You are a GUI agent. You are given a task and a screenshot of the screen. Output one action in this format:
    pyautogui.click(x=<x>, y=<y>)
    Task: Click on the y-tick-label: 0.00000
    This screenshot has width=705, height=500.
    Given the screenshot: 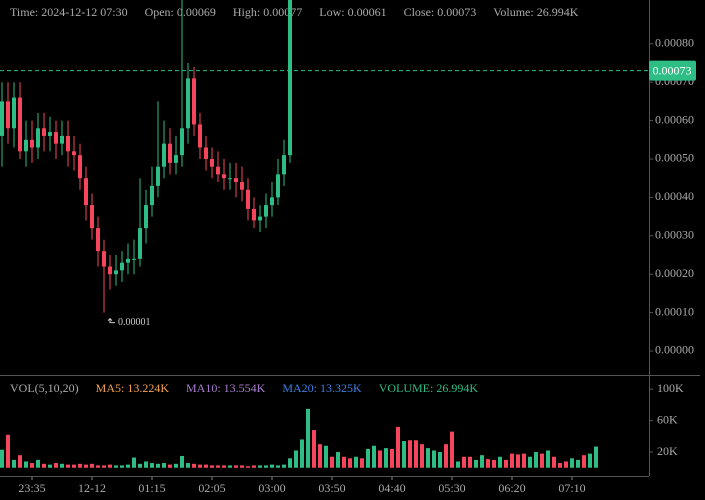 What is the action you would take?
    pyautogui.click(x=674, y=350)
    